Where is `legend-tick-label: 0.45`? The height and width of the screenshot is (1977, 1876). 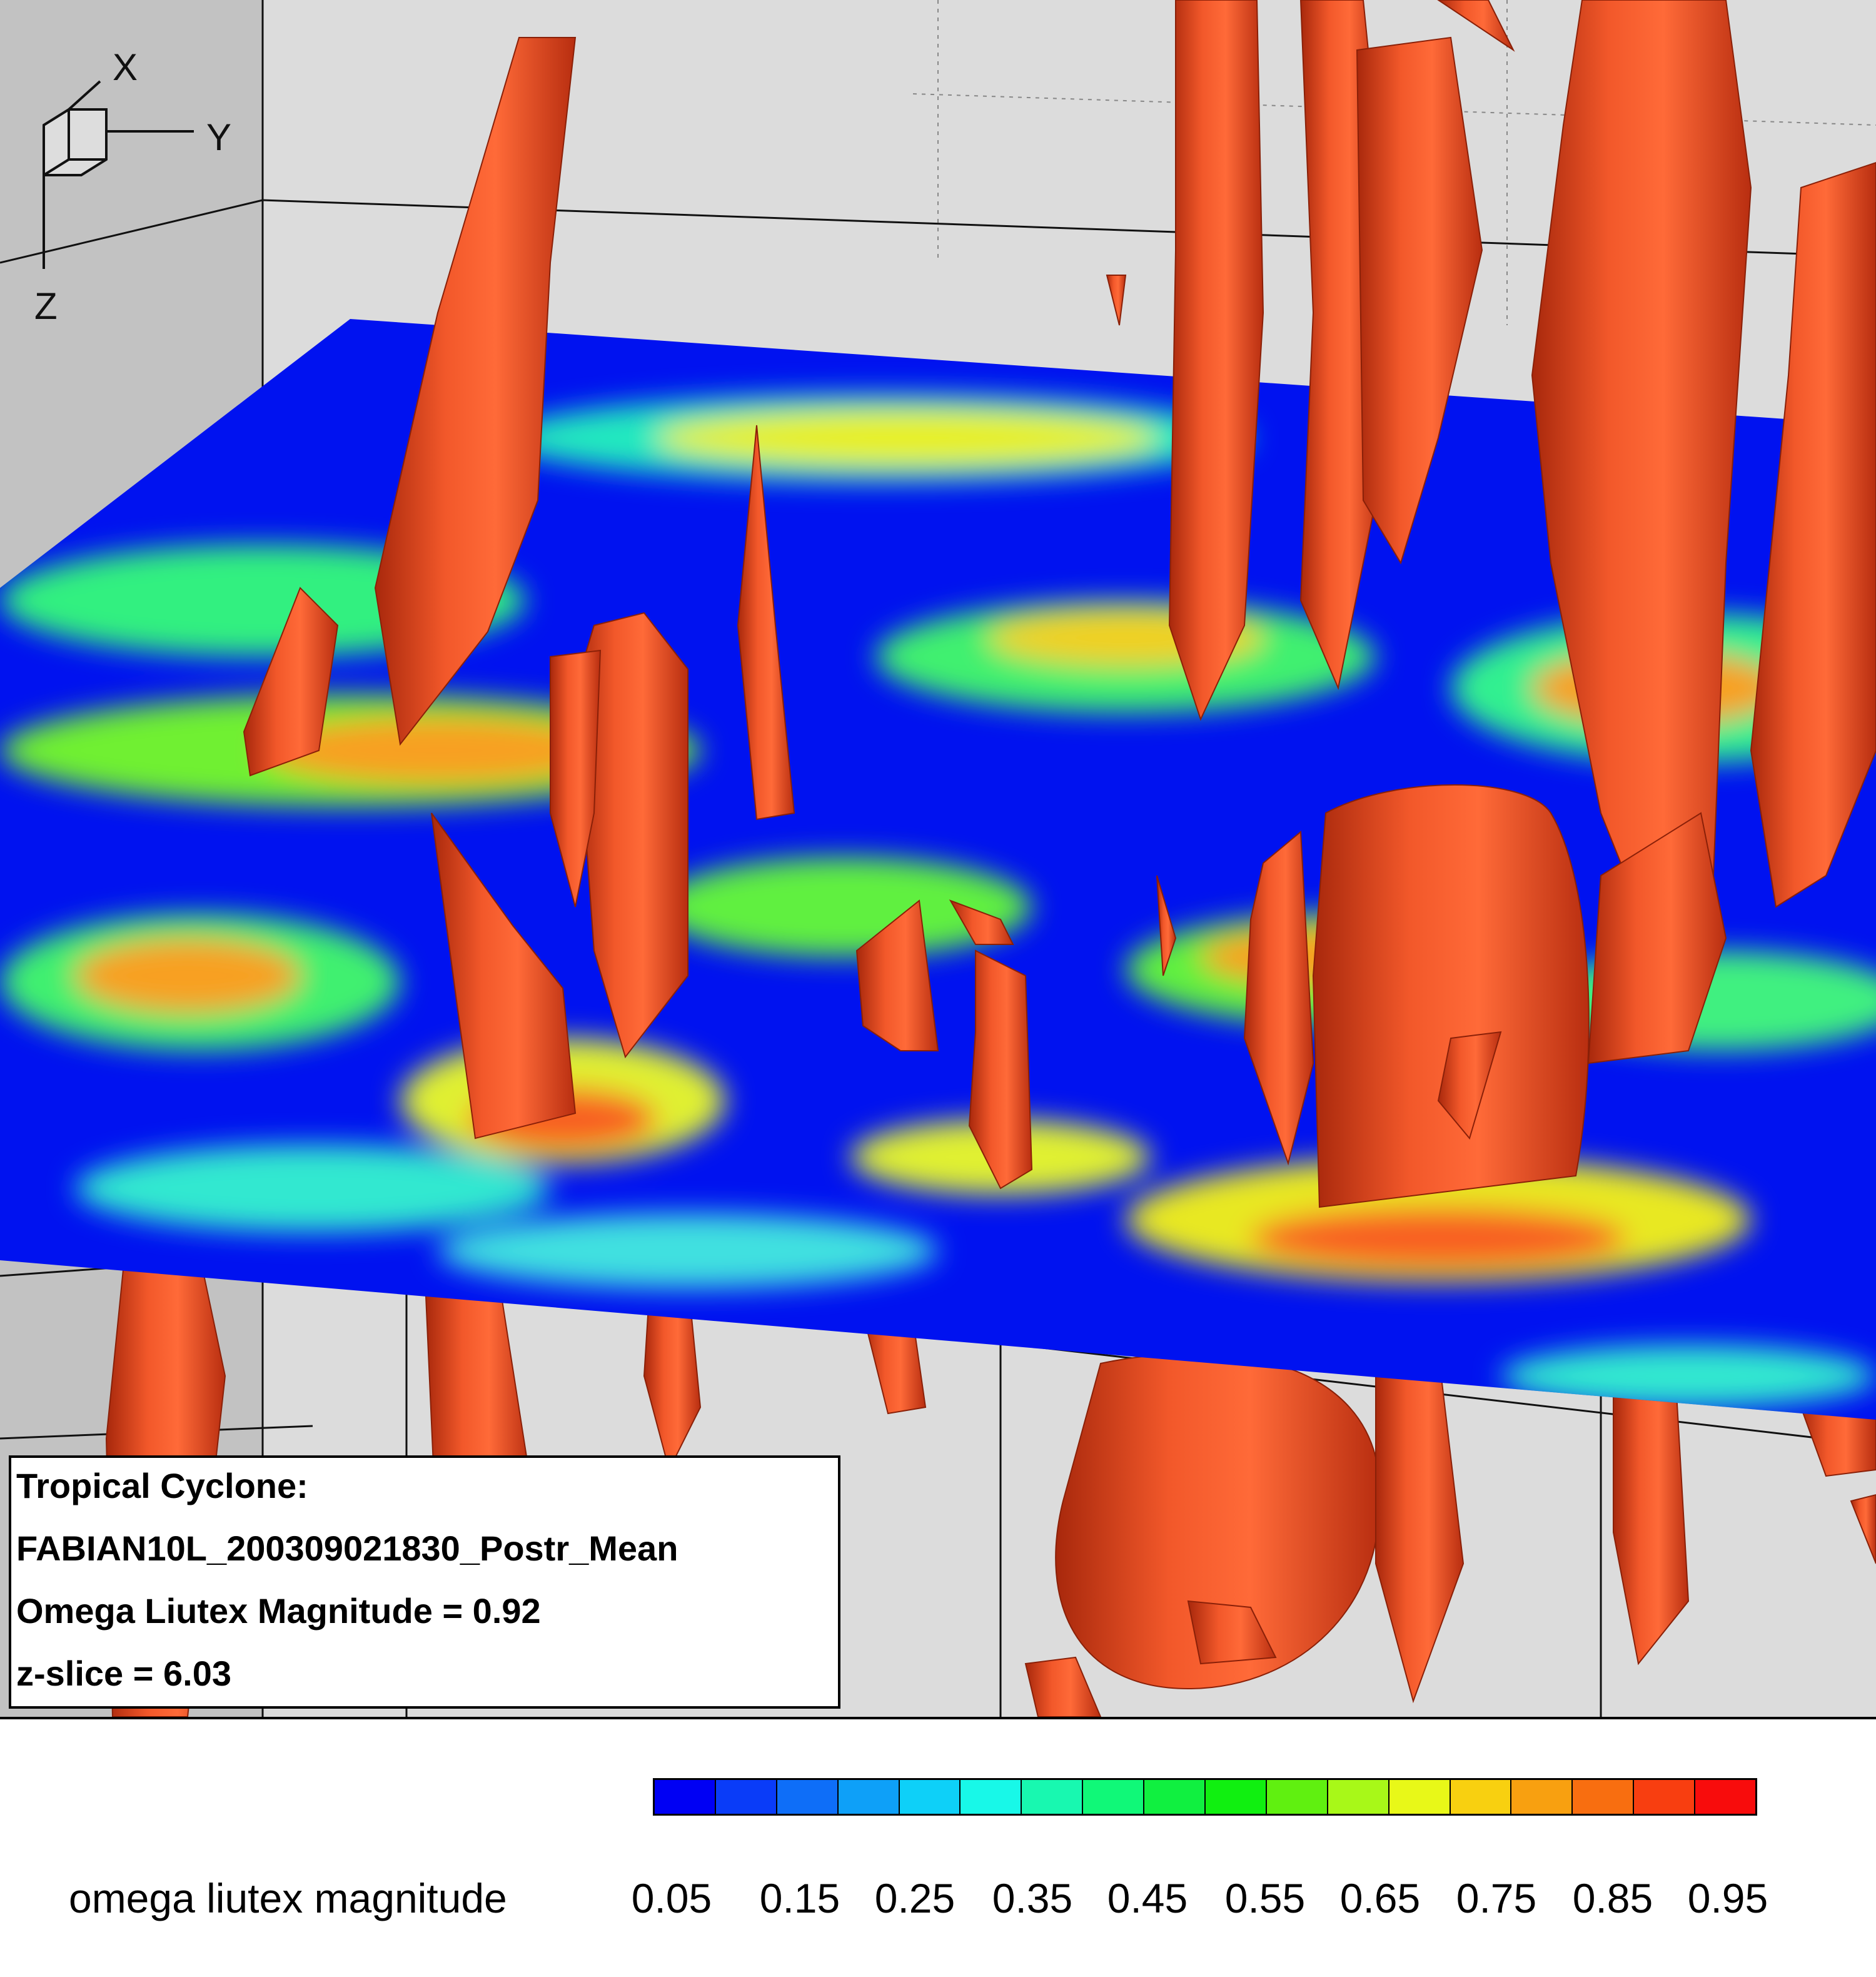
legend-tick-label: 0.45 is located at coordinates (1147, 1898).